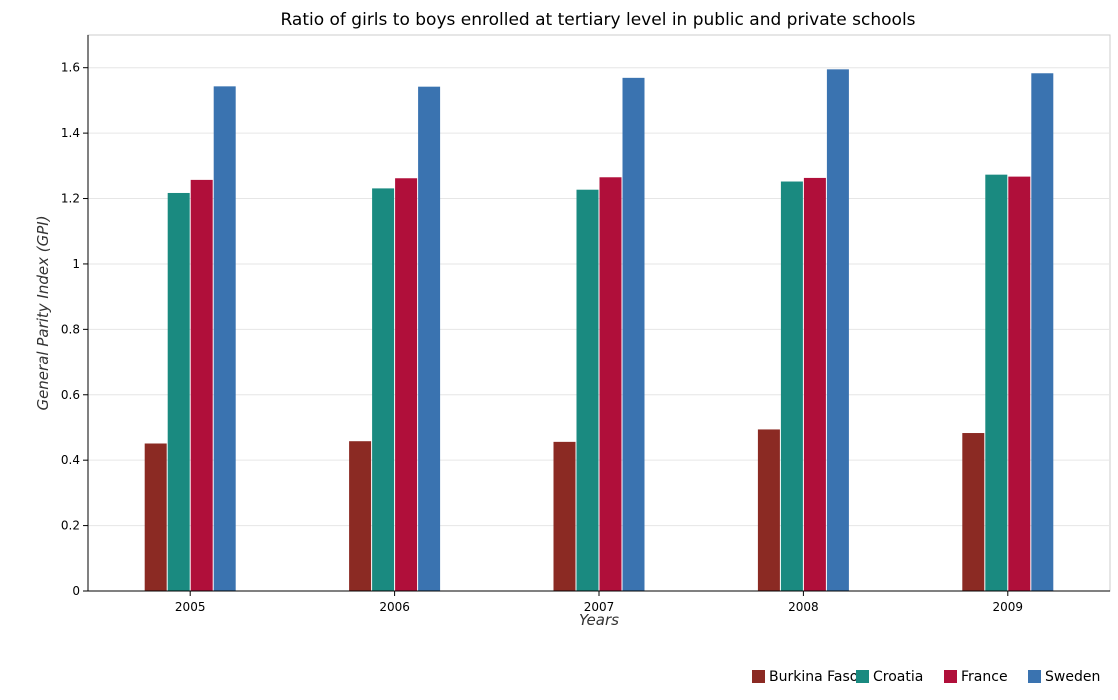 Image resolution: width=1118 pixels, height=700 pixels. I want to click on y-tick-label: 0.6, so click(70, 395).